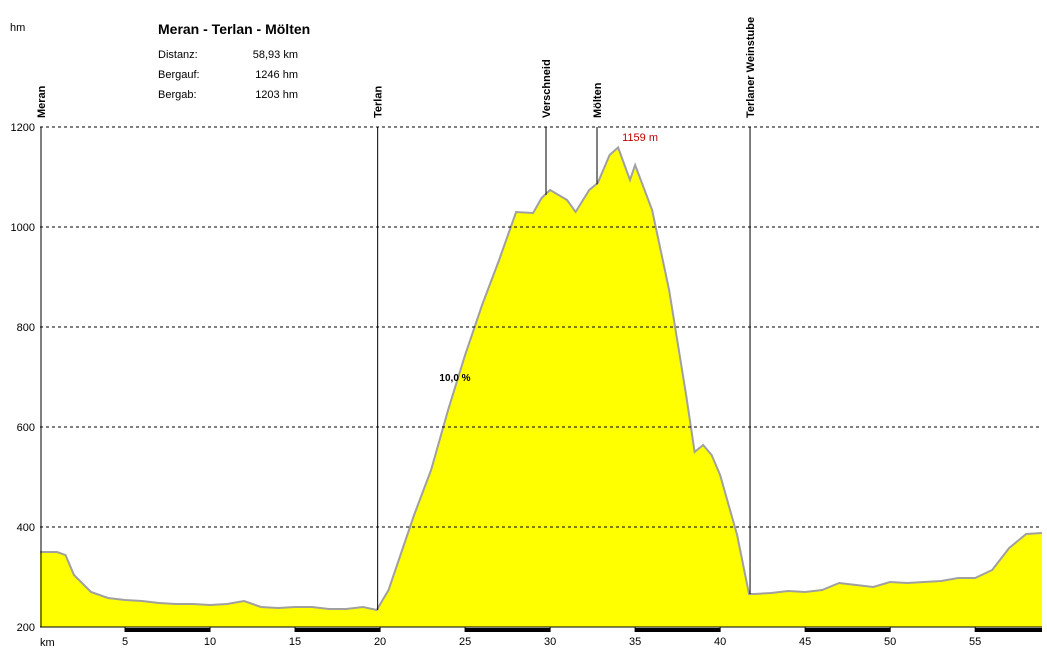 The width and height of the screenshot is (1047, 651). Describe the element at coordinates (17, 28) in the screenshot. I see `y-axis-label: hm` at that location.